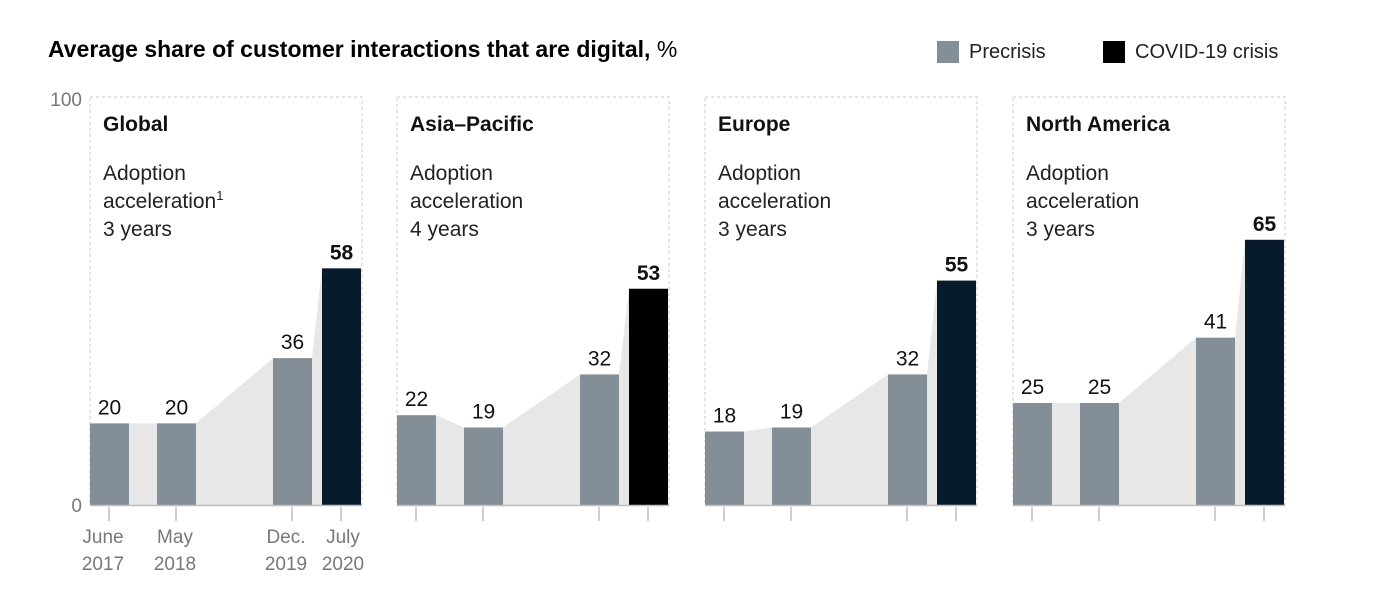 This screenshot has height=595, width=1387. I want to click on panel-title: Asia–Pacific, so click(472, 124).